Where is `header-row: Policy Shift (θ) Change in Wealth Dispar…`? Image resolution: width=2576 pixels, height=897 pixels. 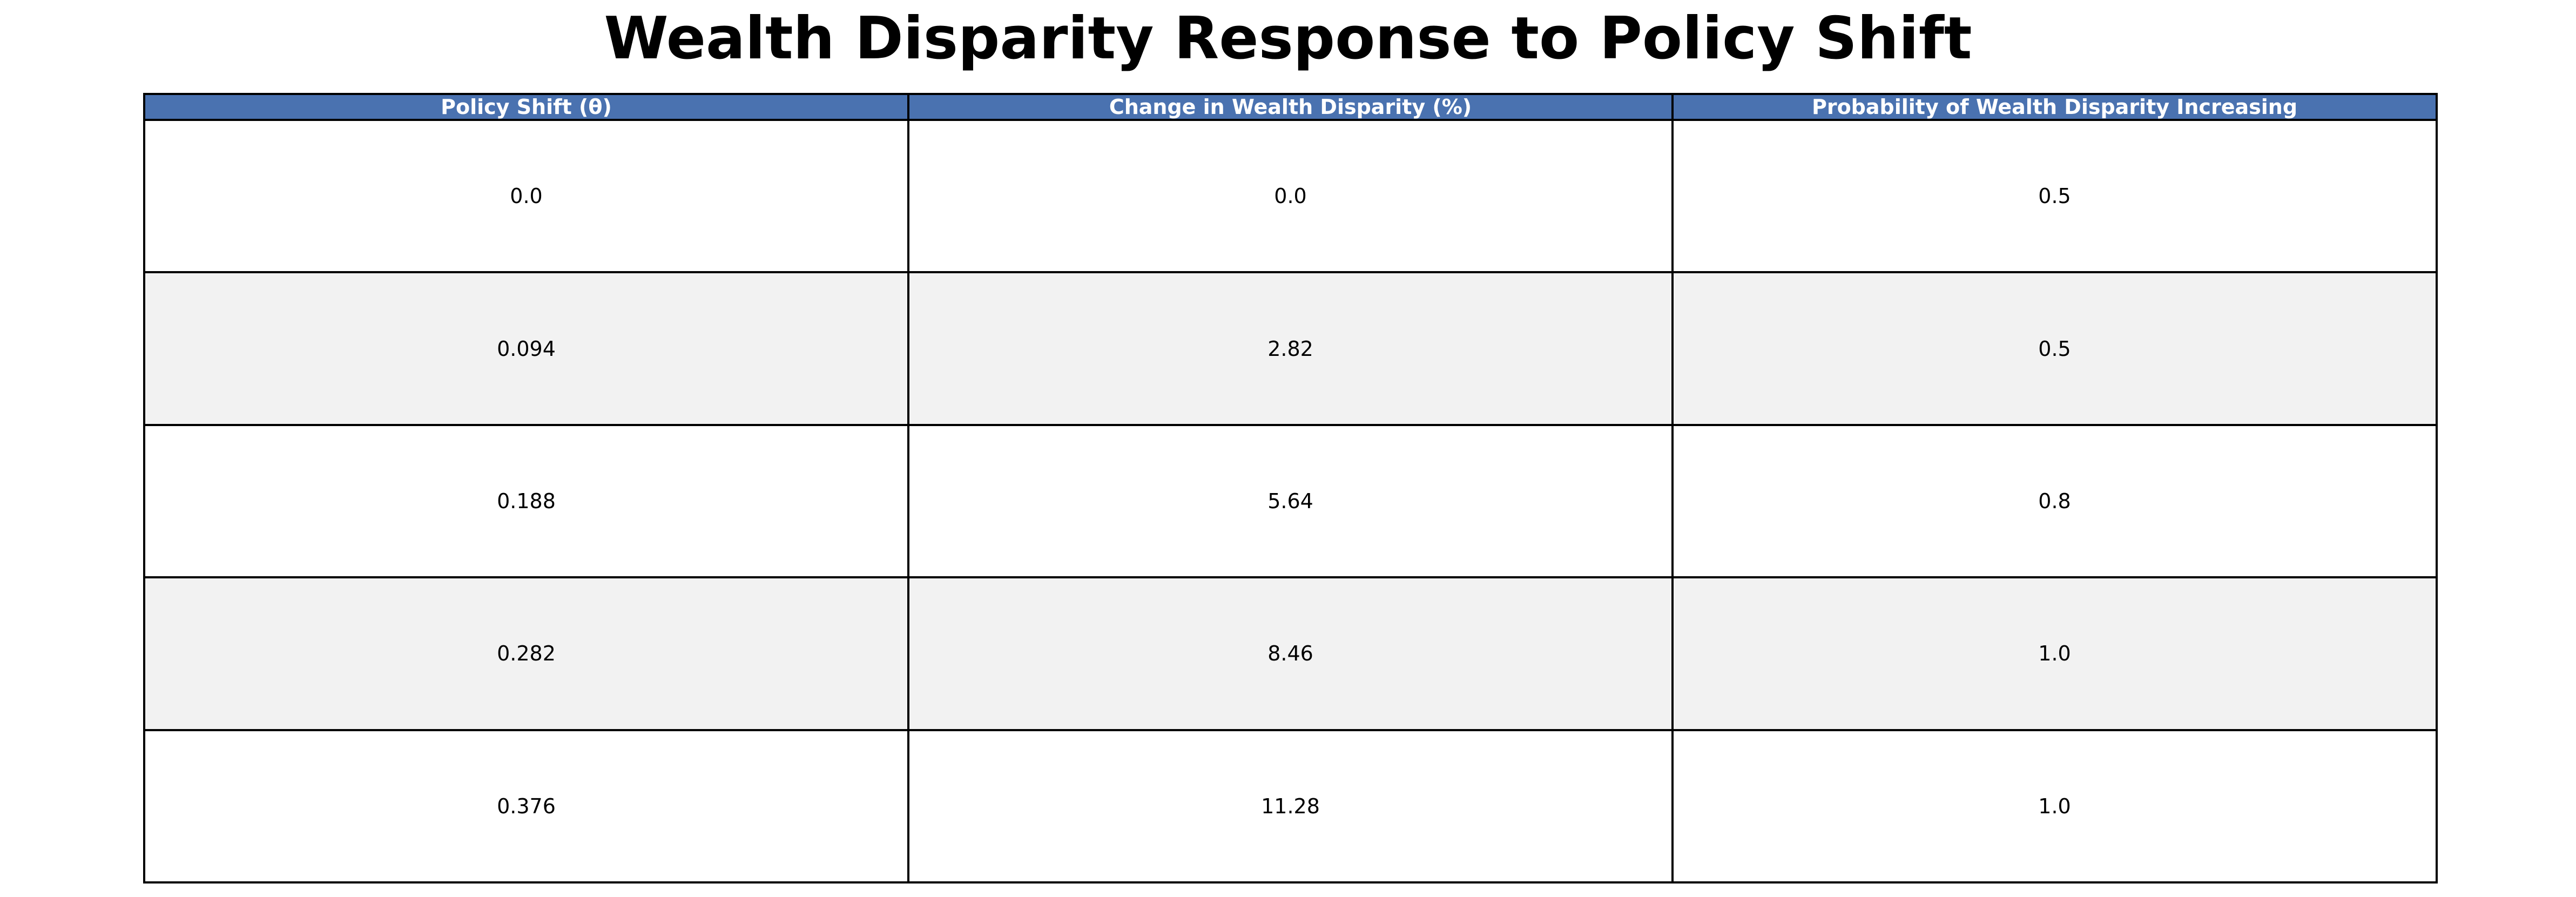 header-row: Policy Shift (θ) Change in Wealth Dispar… is located at coordinates (1290, 107).